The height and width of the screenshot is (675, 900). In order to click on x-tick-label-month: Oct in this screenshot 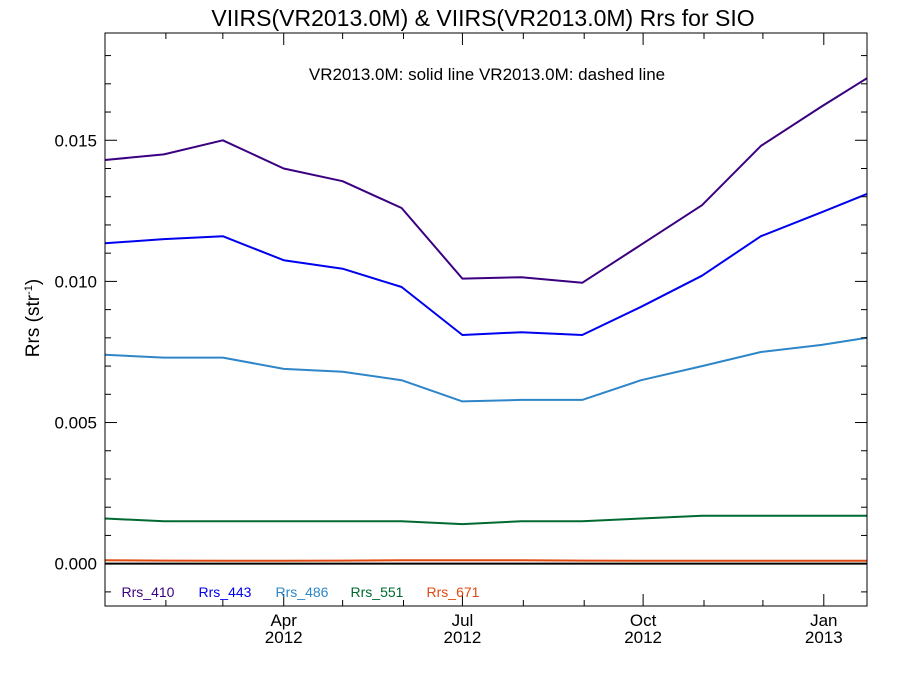, I will do `click(643, 620)`.